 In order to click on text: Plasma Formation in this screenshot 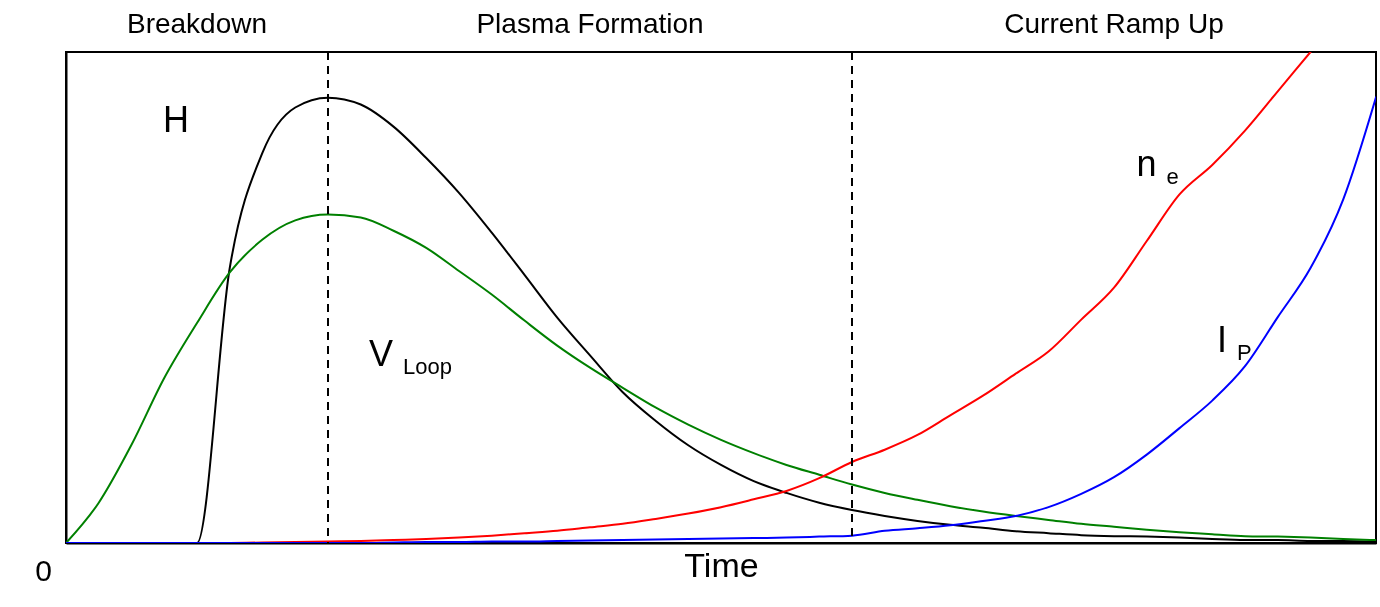, I will do `click(590, 23)`.